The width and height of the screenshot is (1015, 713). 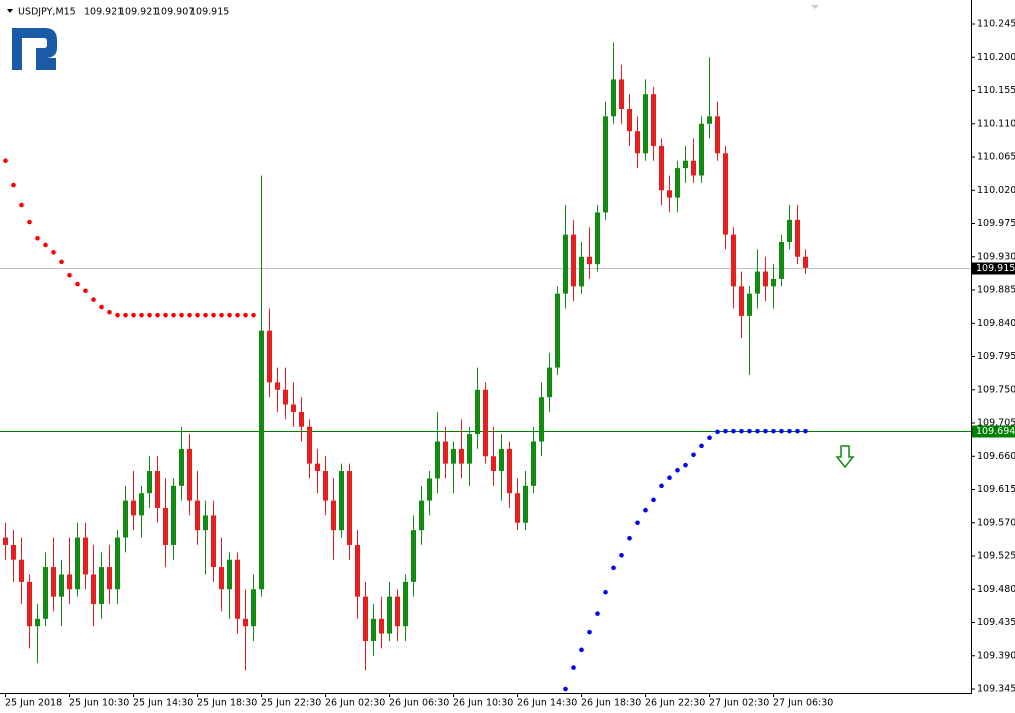 I want to click on level-box, so click(x=993, y=431).